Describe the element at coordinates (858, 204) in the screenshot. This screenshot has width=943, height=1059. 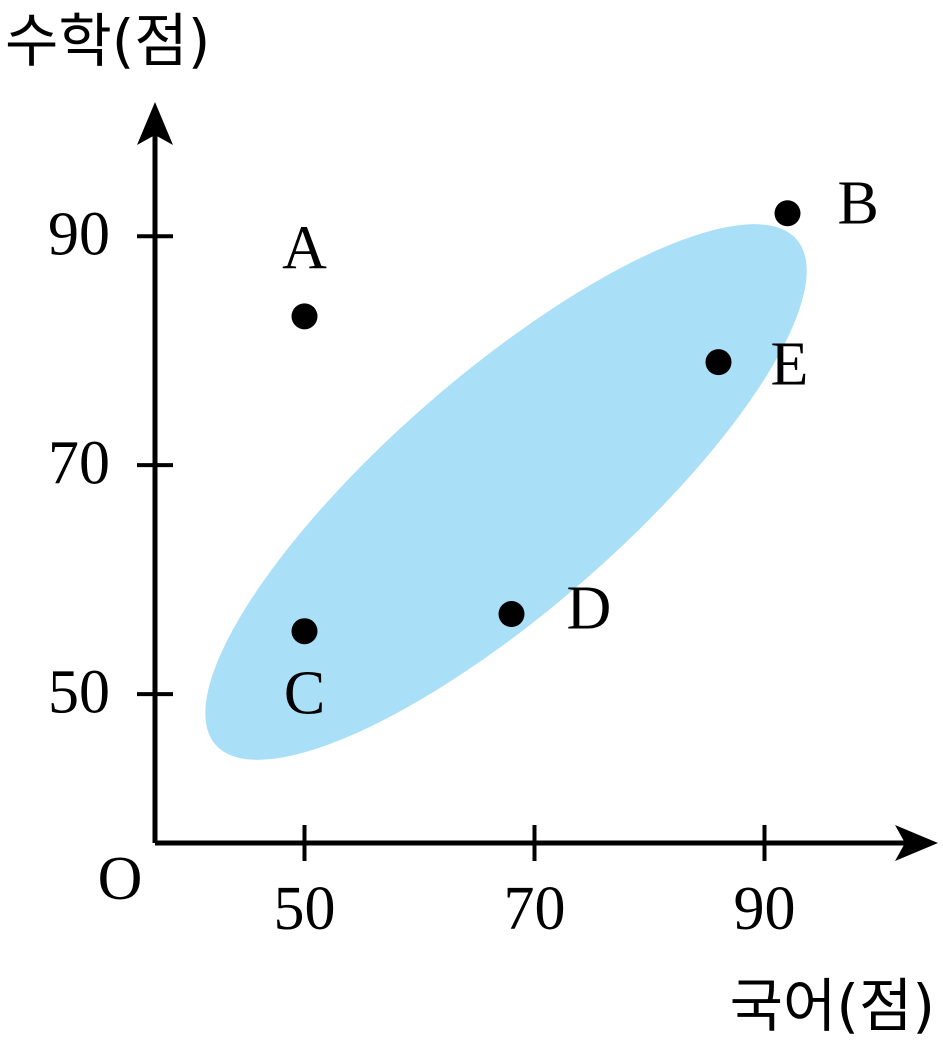
I see `point-label: B` at that location.